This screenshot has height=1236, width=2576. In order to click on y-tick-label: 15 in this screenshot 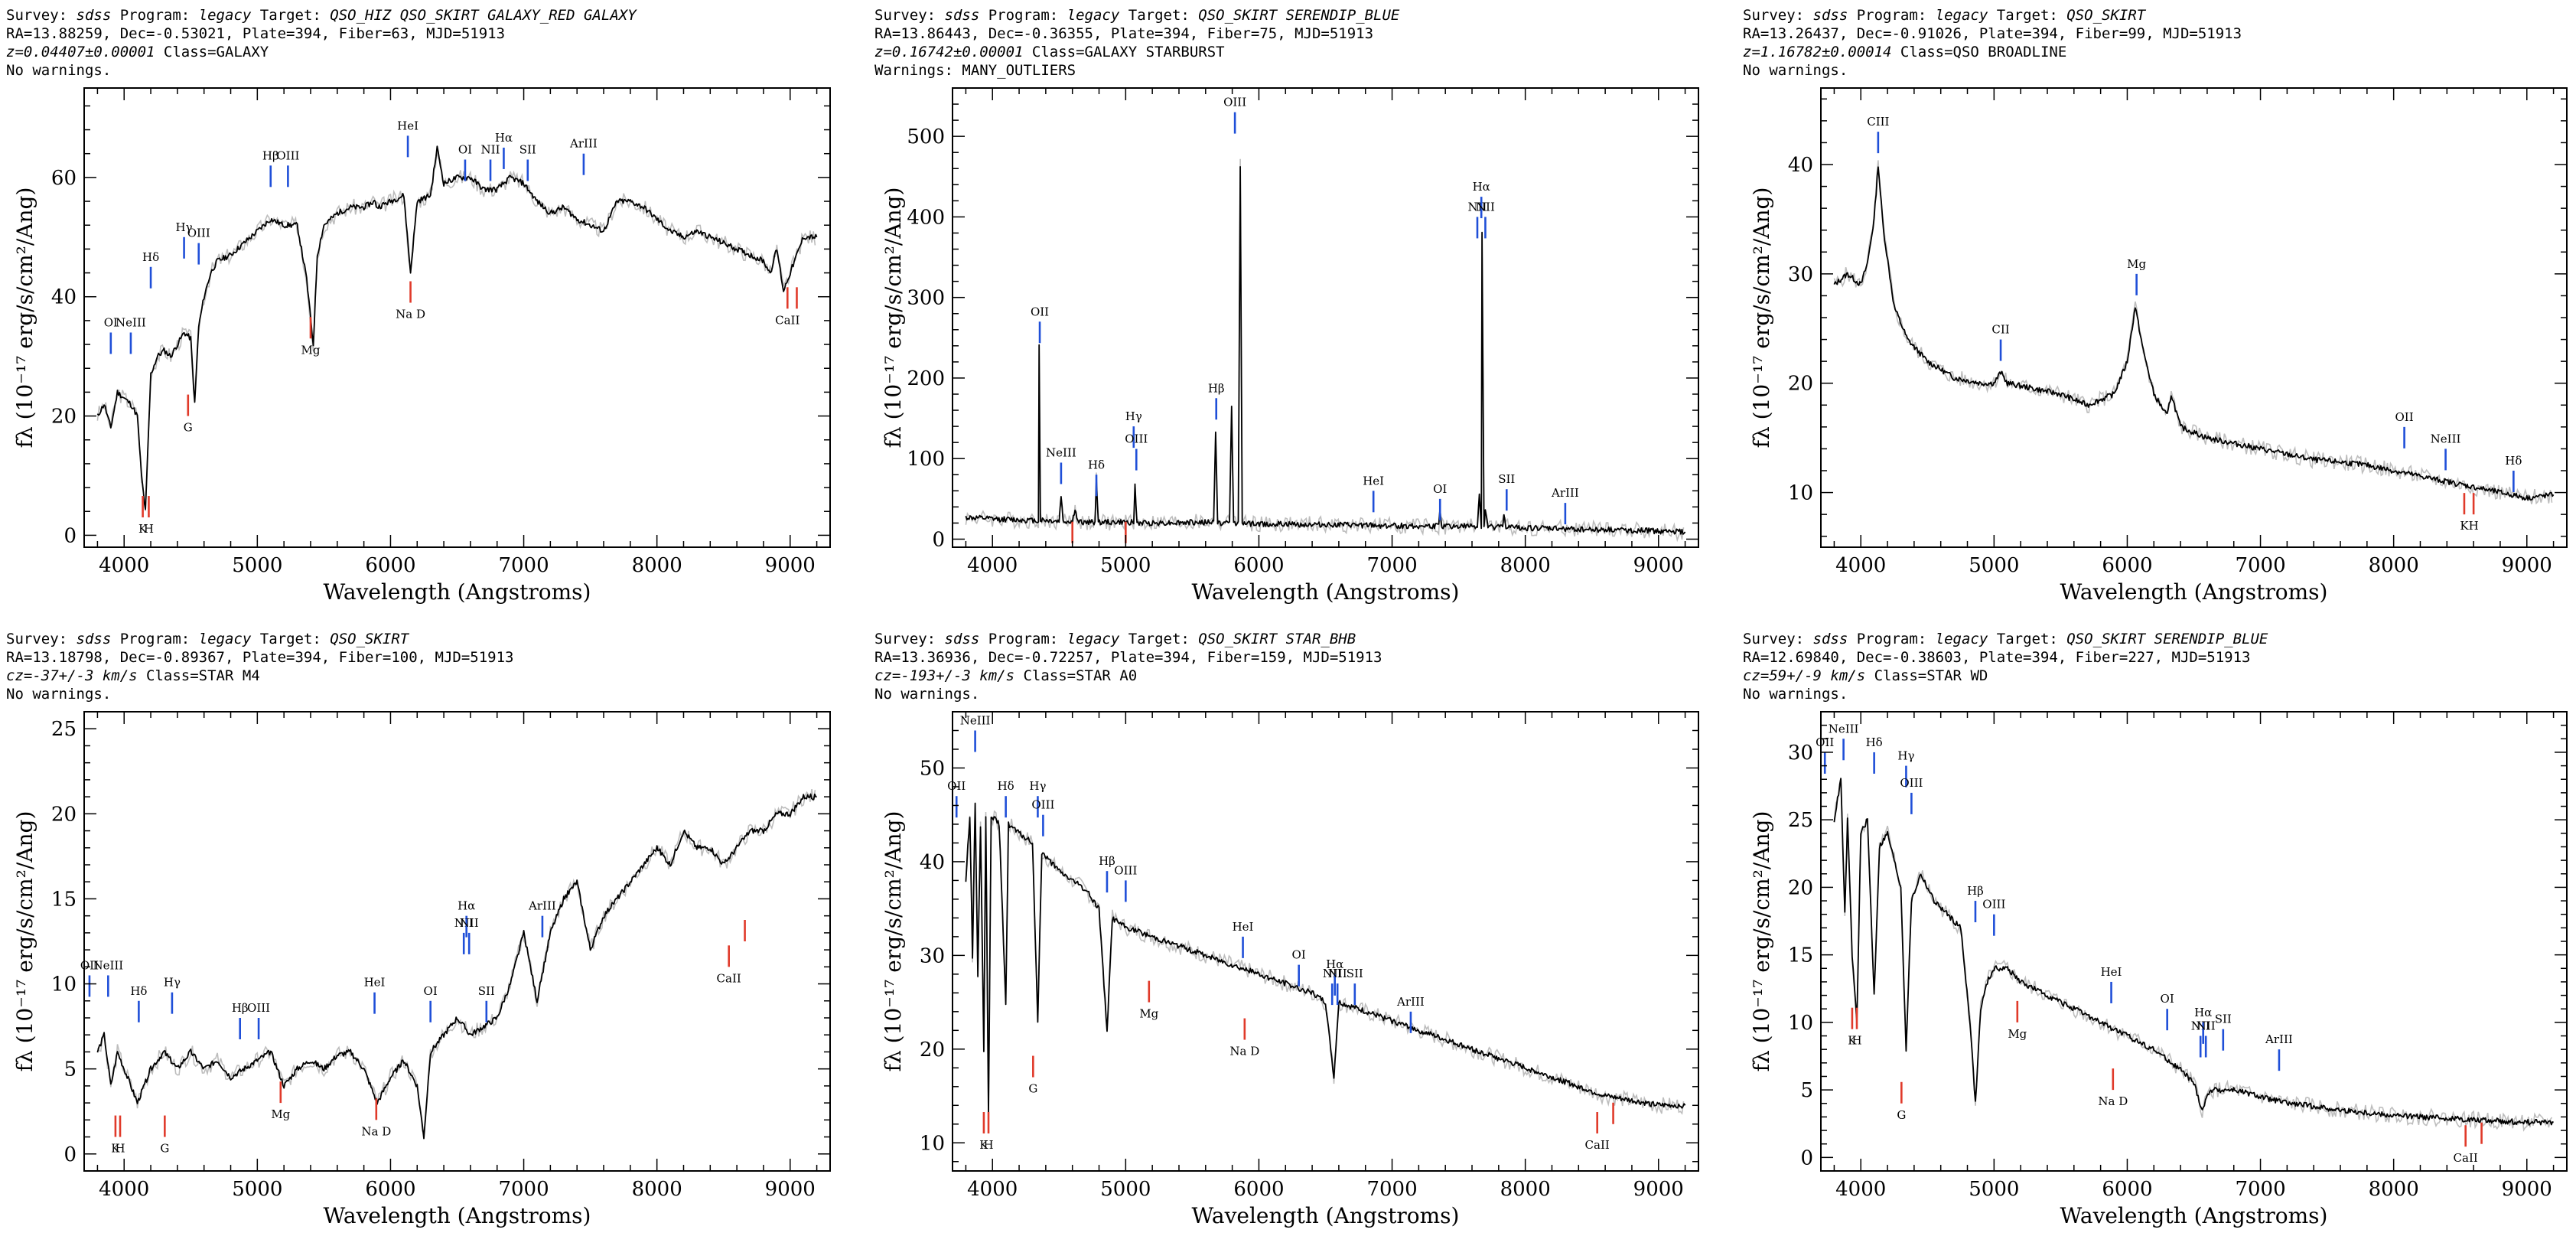, I will do `click(1801, 956)`.